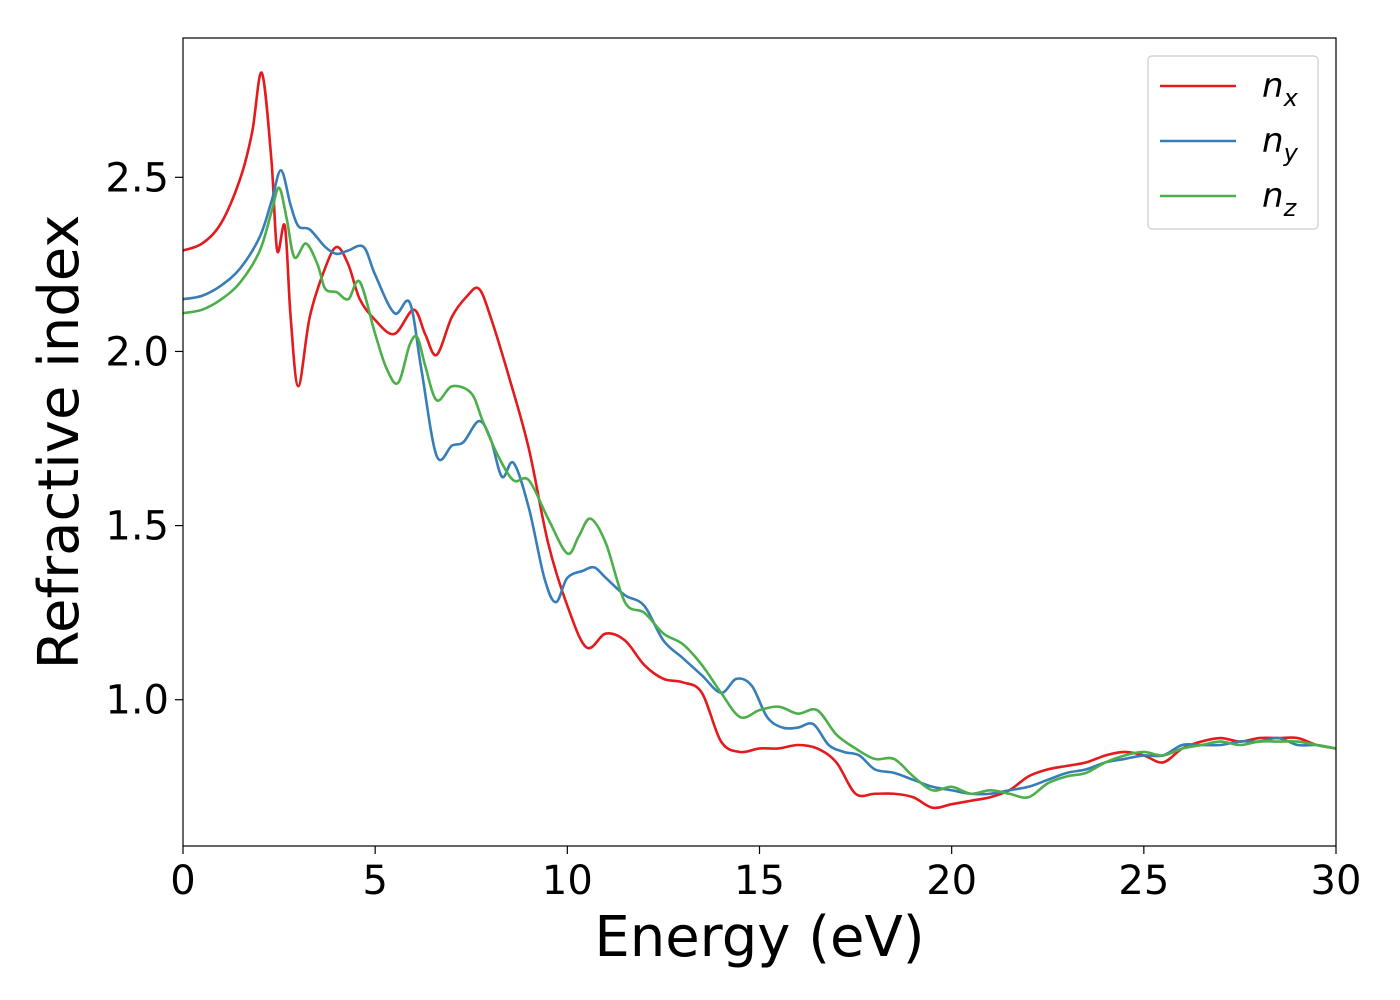 This screenshot has height=1000, width=1400. What do you see at coordinates (1143, 881) in the screenshot?
I see `x-tick-label: 25` at bounding box center [1143, 881].